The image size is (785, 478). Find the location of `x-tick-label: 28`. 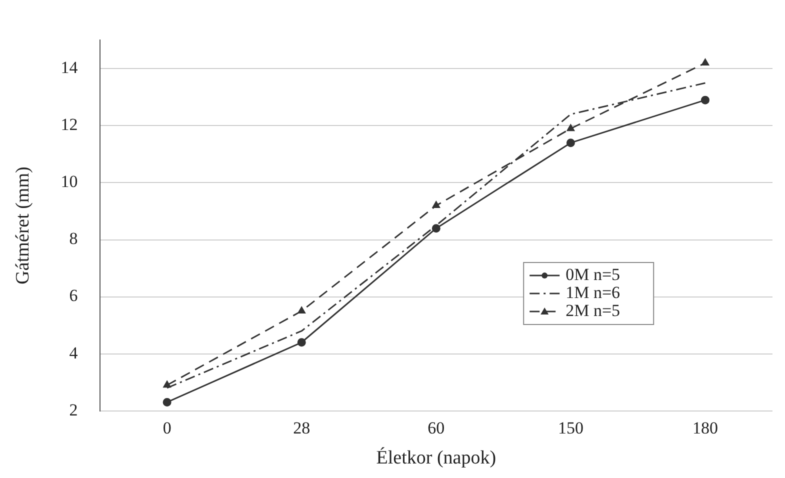

x-tick-label: 28 is located at coordinates (301, 428).